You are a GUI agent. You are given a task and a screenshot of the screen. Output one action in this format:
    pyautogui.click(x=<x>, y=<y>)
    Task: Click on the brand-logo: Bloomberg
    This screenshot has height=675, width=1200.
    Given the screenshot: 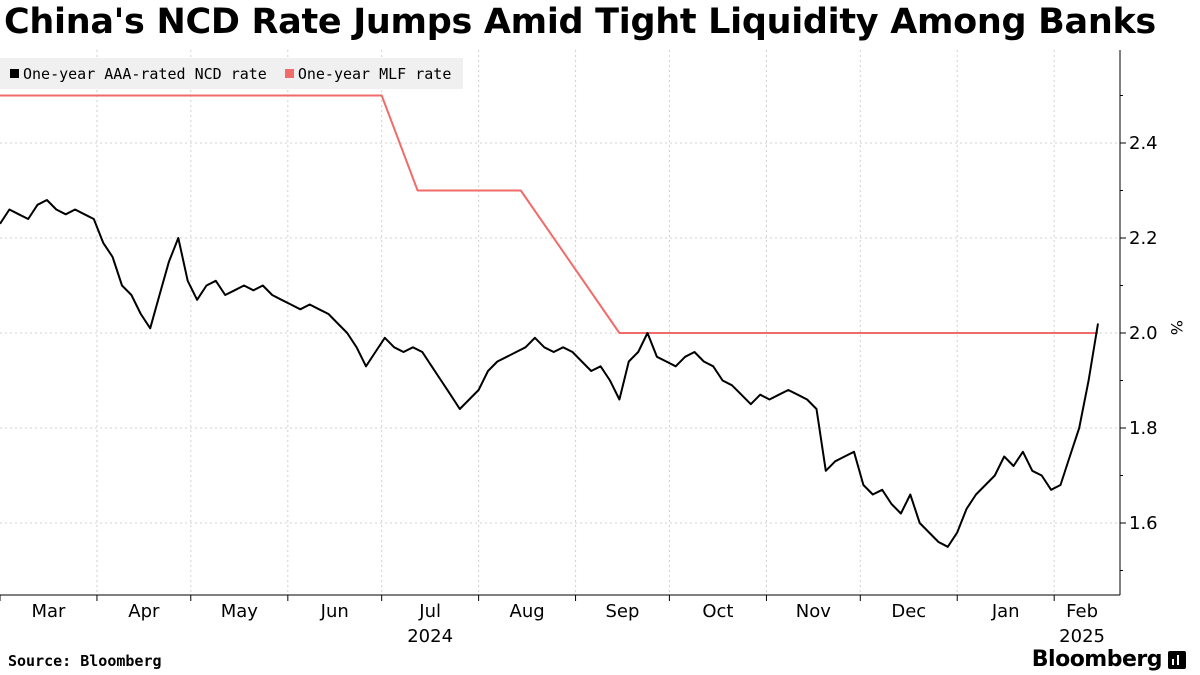 What is the action you would take?
    pyautogui.click(x=1109, y=659)
    